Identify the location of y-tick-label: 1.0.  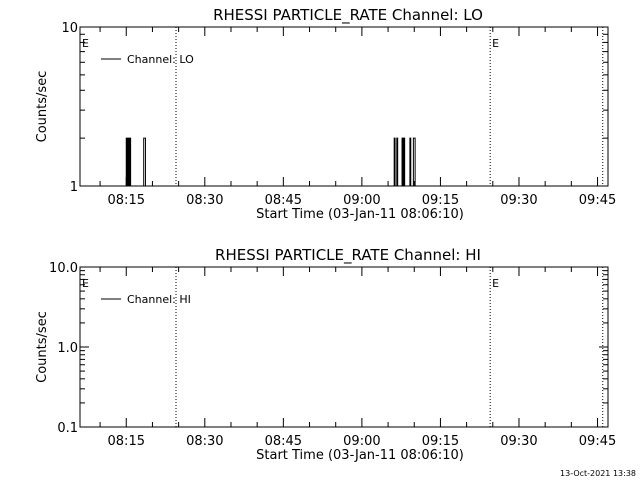
(67, 348).